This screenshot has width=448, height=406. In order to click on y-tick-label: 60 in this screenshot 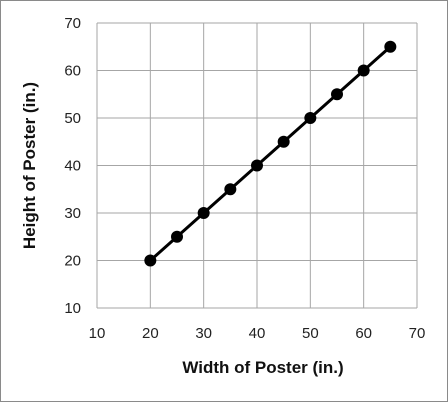, I will do `click(72, 71)`.